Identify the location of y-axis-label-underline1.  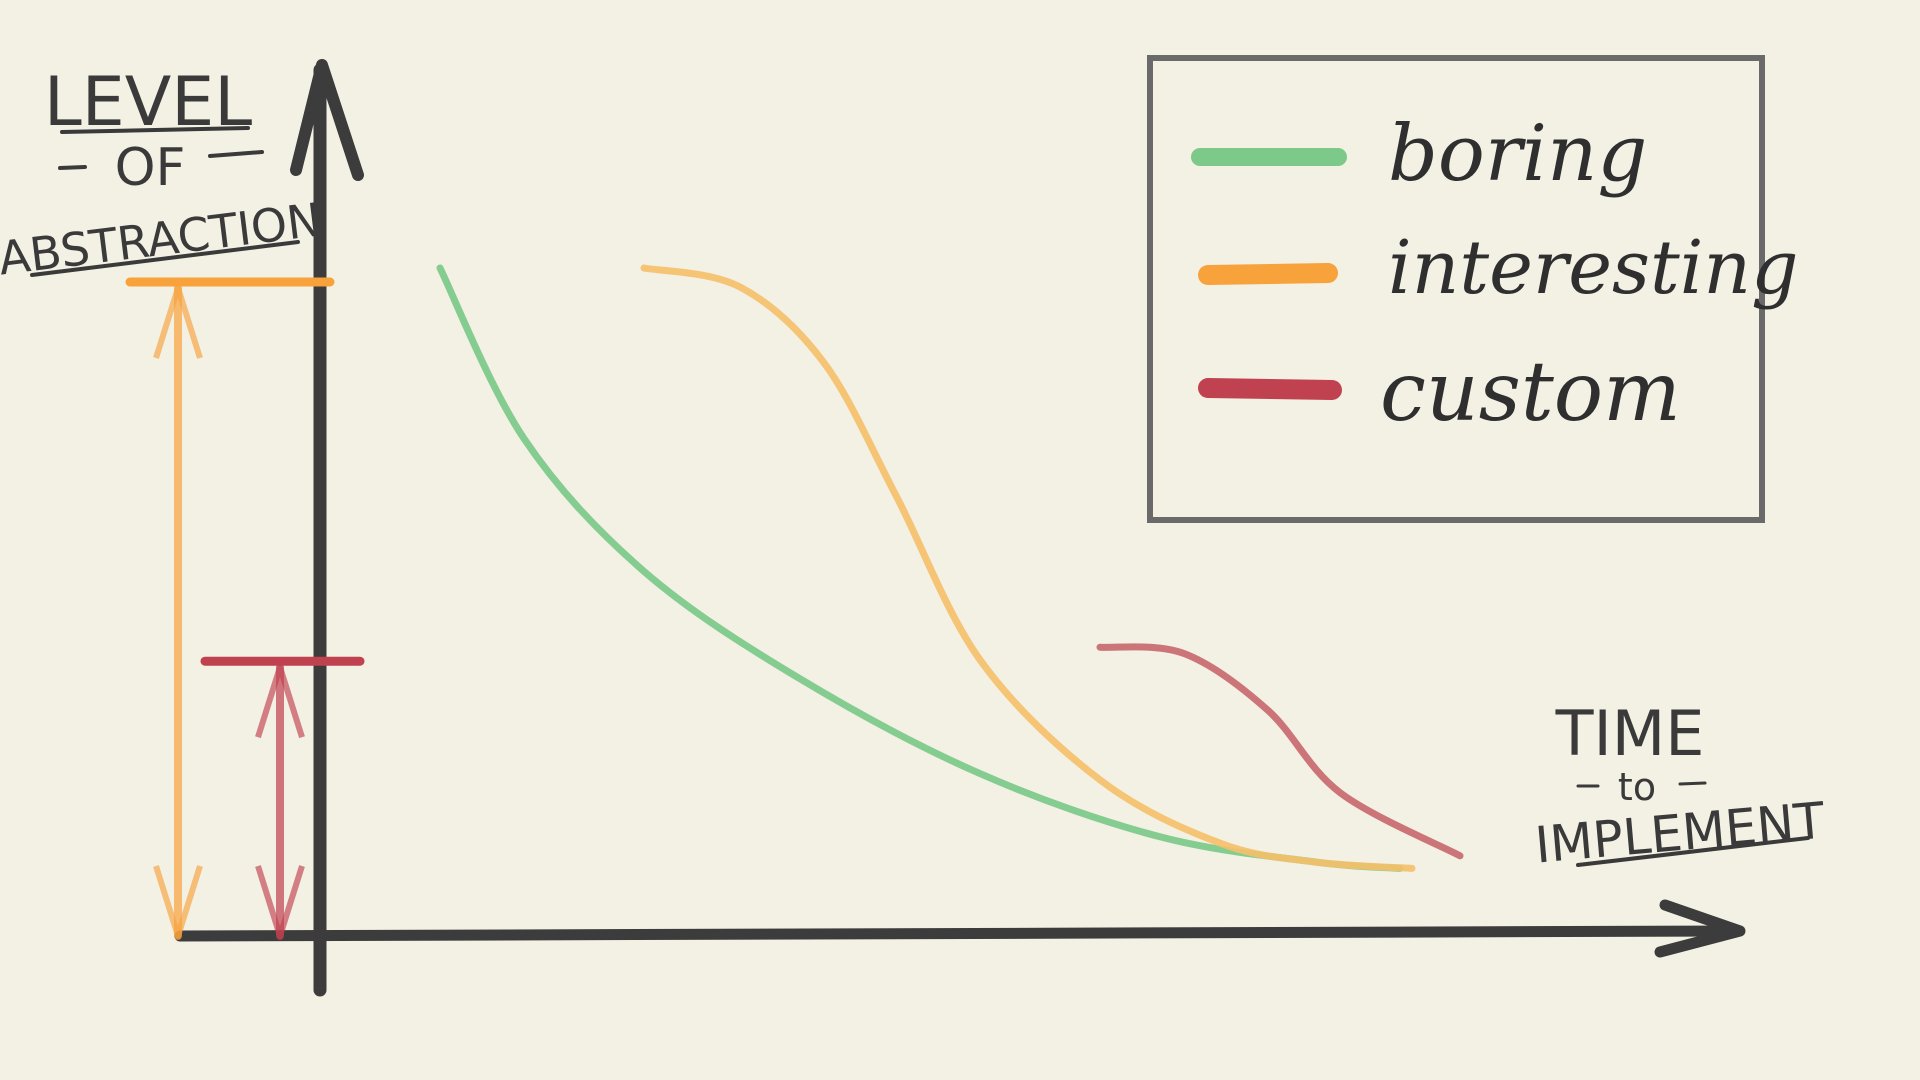
(155, 130).